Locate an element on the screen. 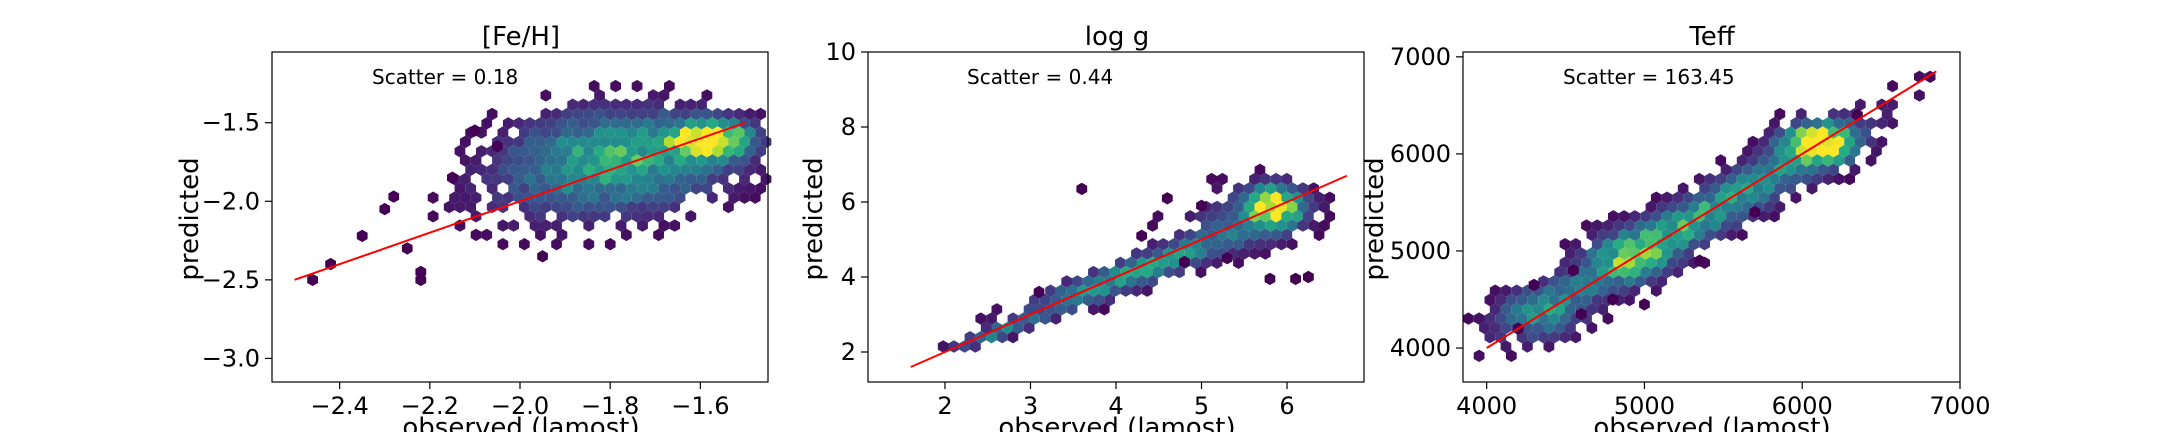 Image resolution: width=2160 pixels, height=432 pixels. x-tick-label: 6 is located at coordinates (1286, 406).